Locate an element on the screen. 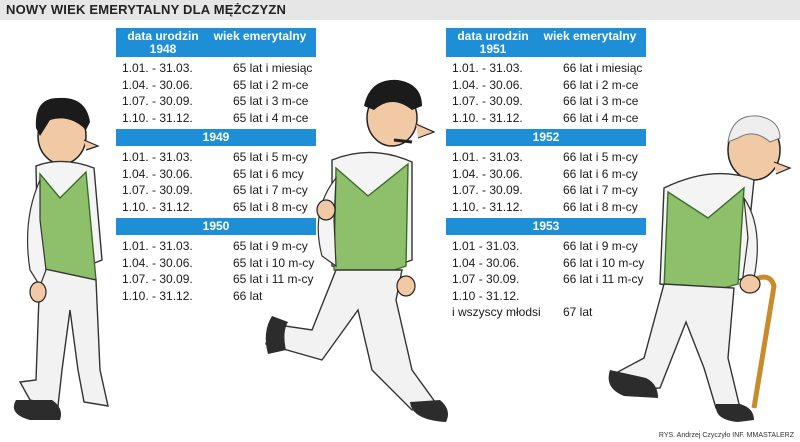 The height and width of the screenshot is (442, 800). table-row: 1.07. - 30.09. 66 lat i 3 m-ce is located at coordinates (545, 101).